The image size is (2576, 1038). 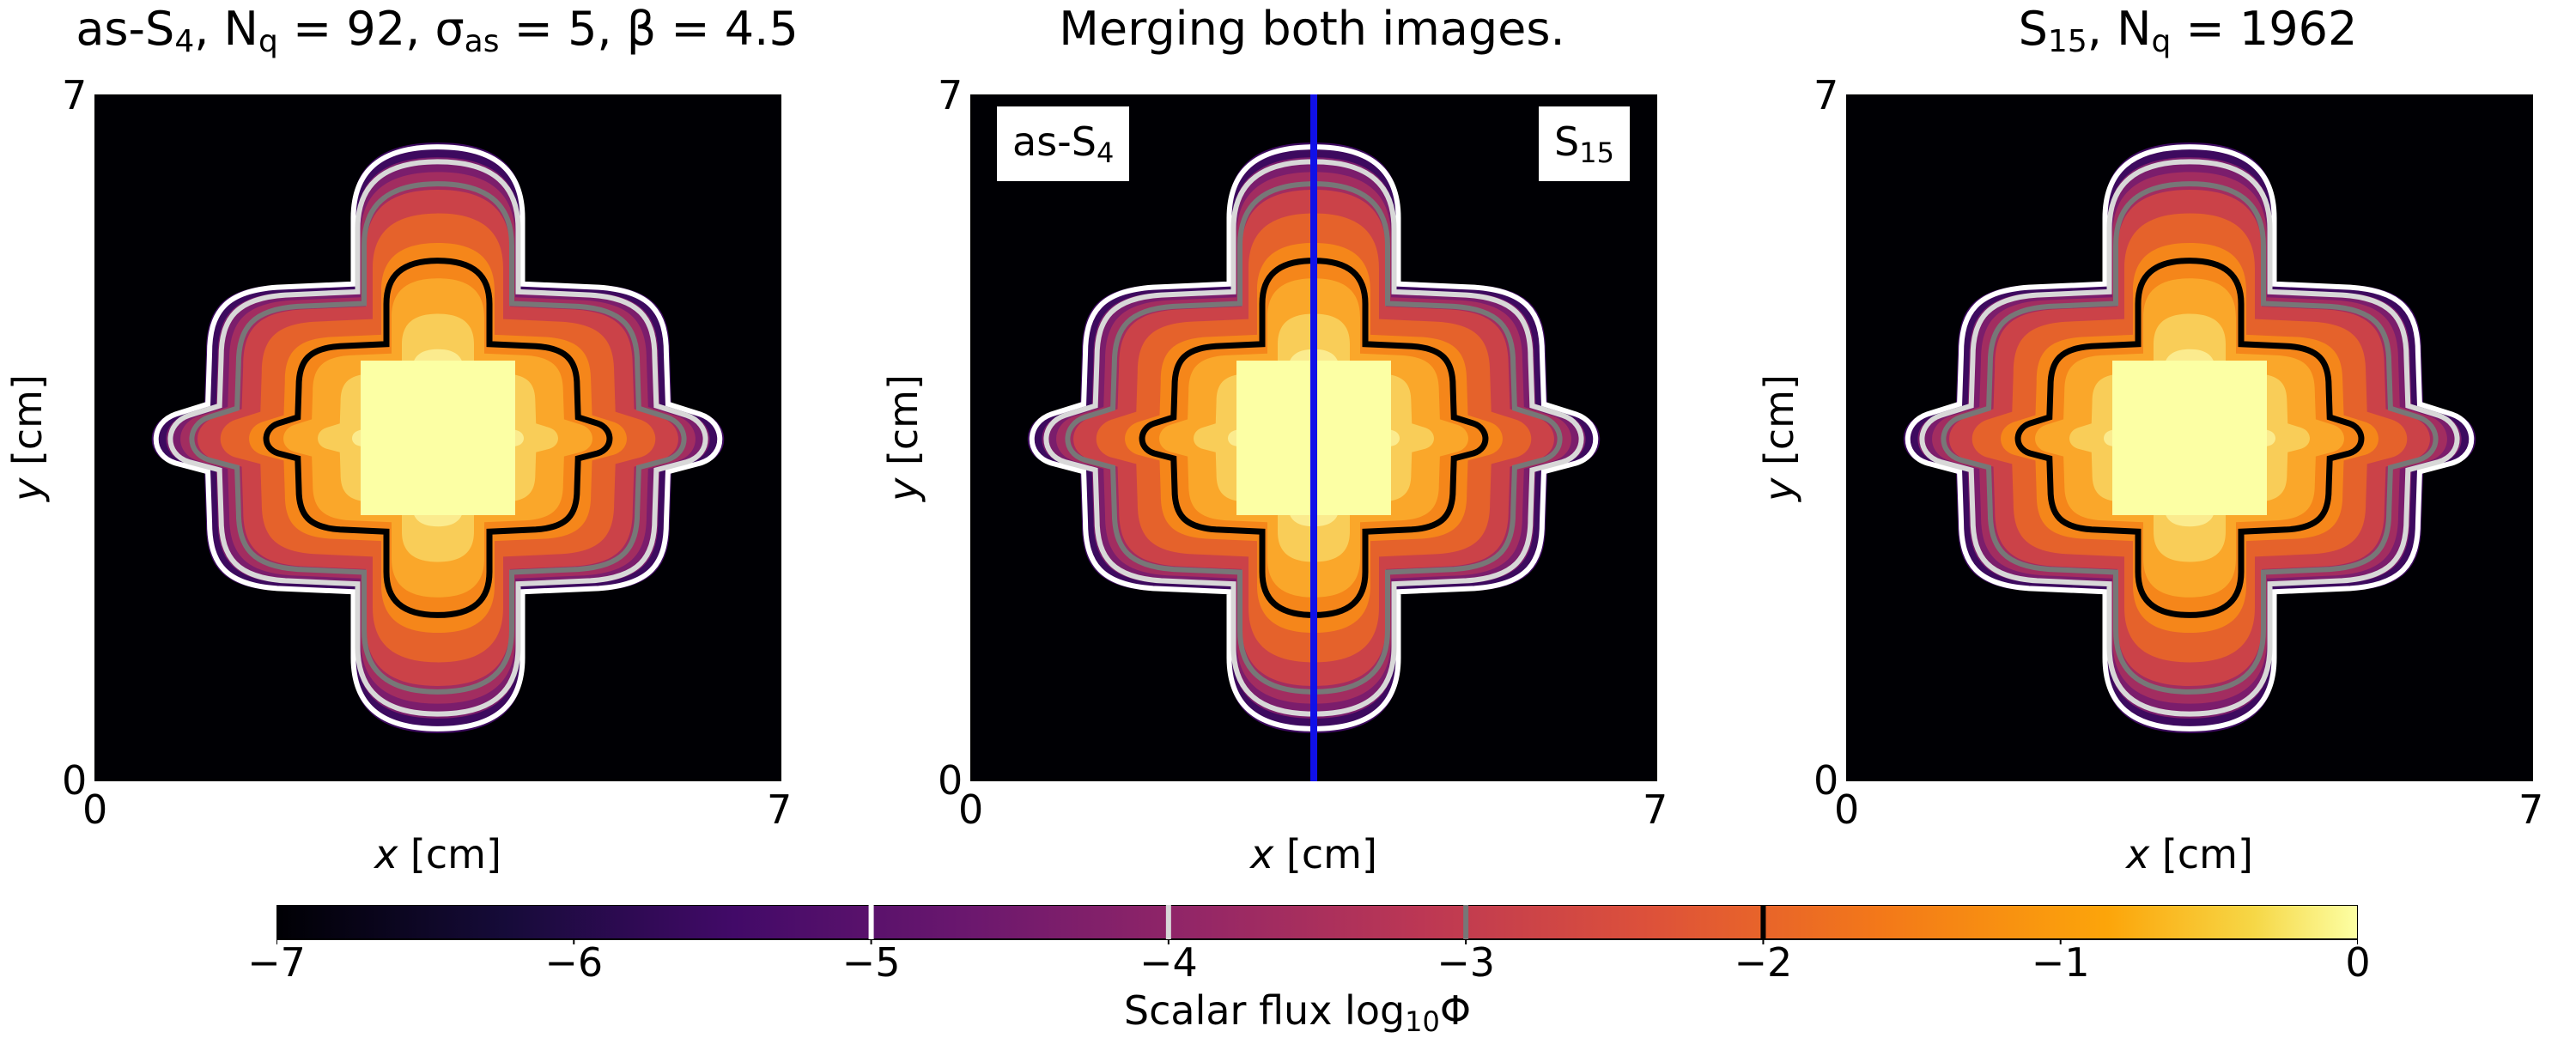 What do you see at coordinates (971, 809) in the screenshot?
I see `panel2-xtick-left: 0` at bounding box center [971, 809].